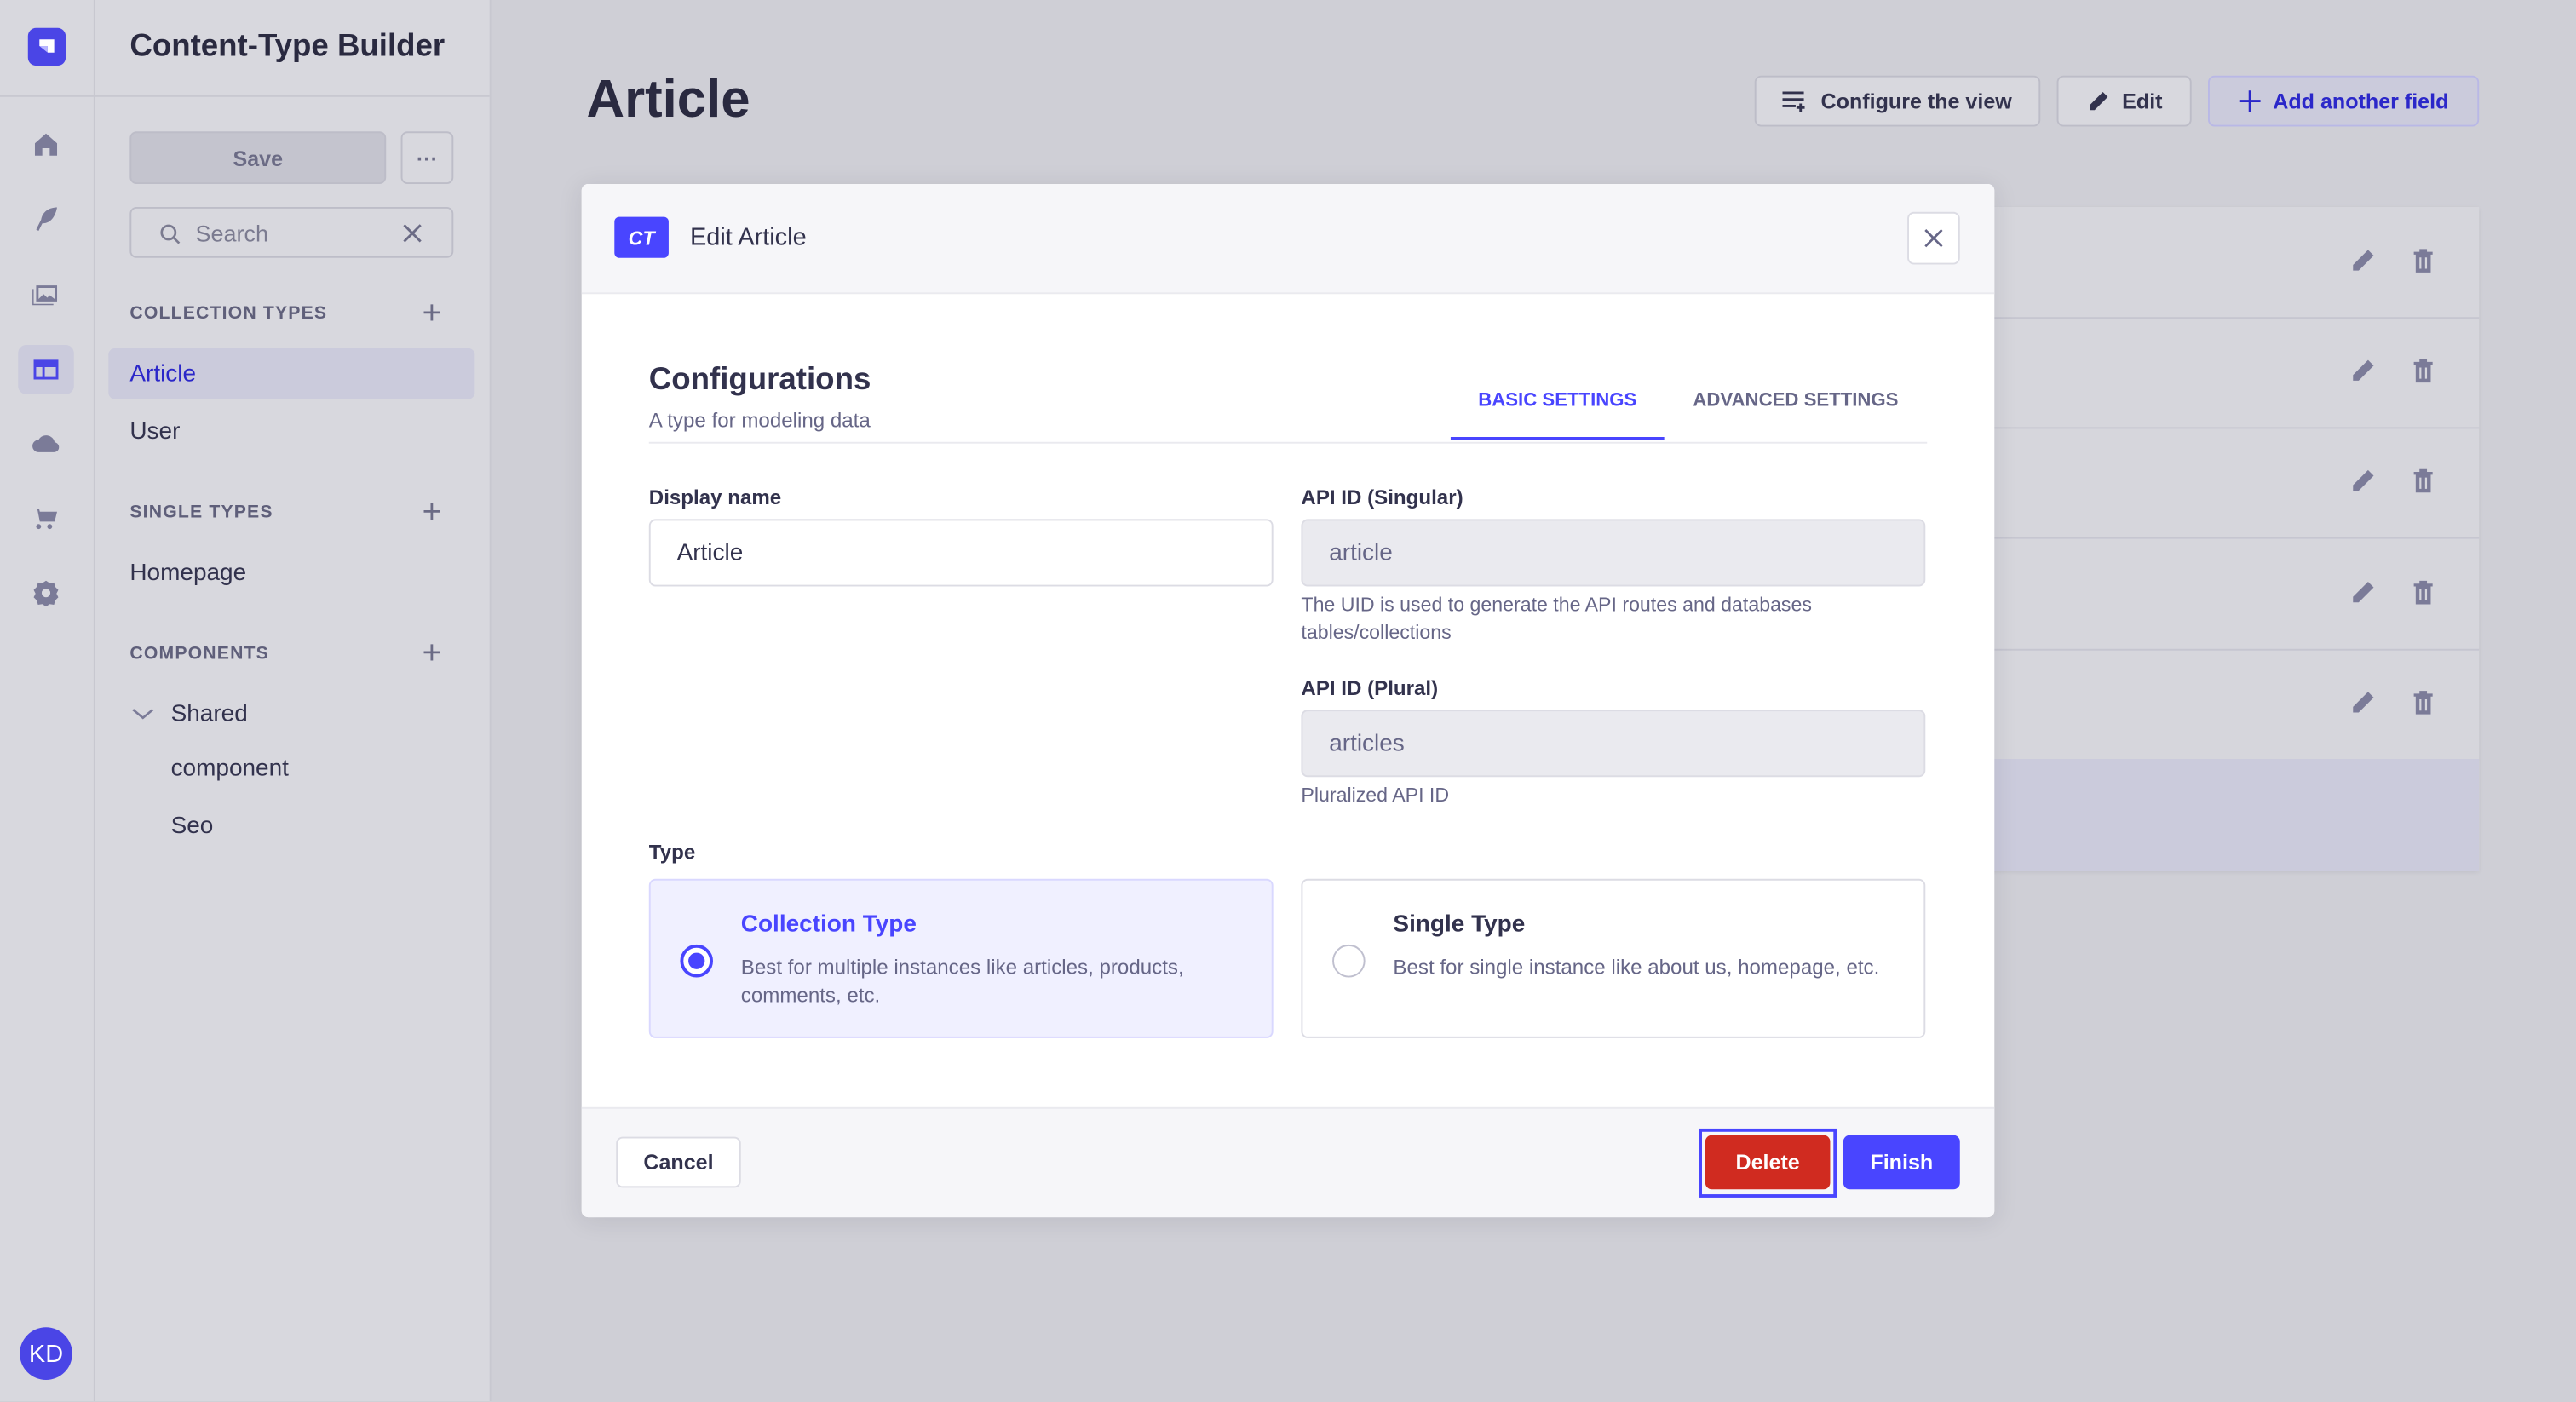 This screenshot has height=1402, width=2576. Describe the element at coordinates (199, 653) in the screenshot. I see `components-heading: COMPONENTS` at that location.